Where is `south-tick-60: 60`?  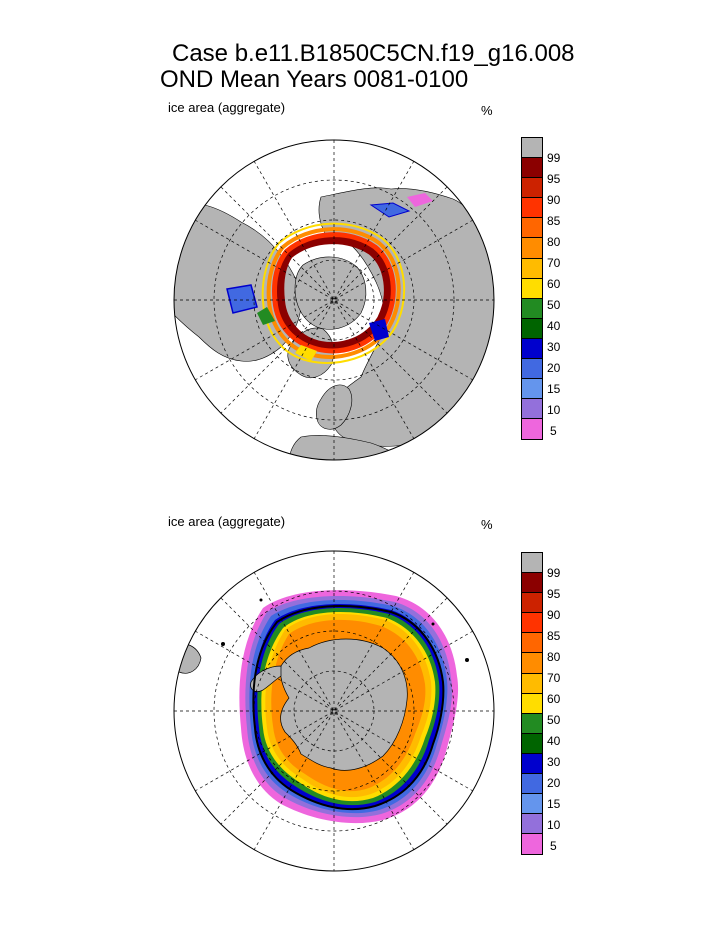 south-tick-60: 60 is located at coordinates (554, 699).